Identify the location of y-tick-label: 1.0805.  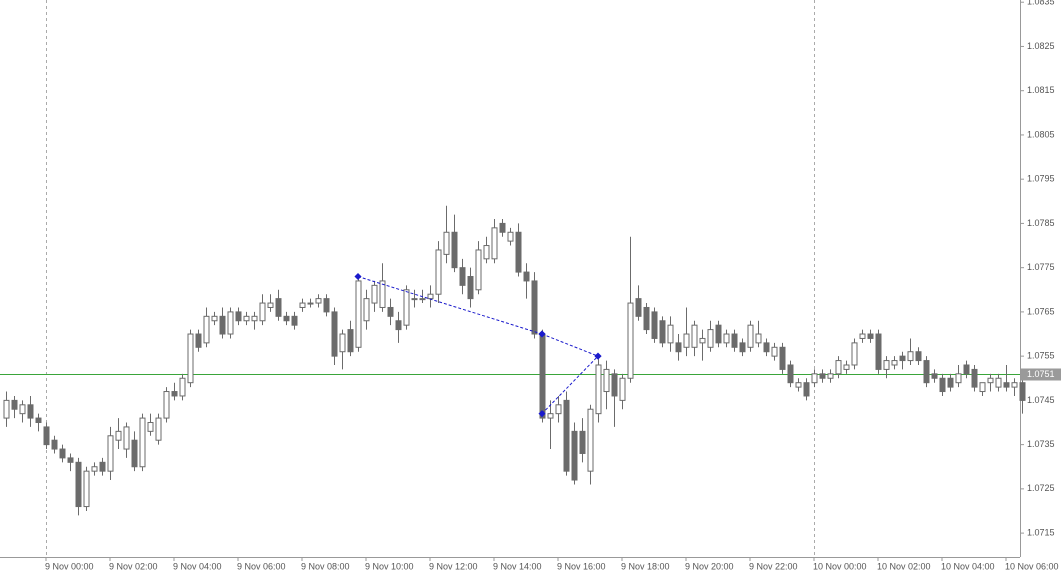
(1041, 134).